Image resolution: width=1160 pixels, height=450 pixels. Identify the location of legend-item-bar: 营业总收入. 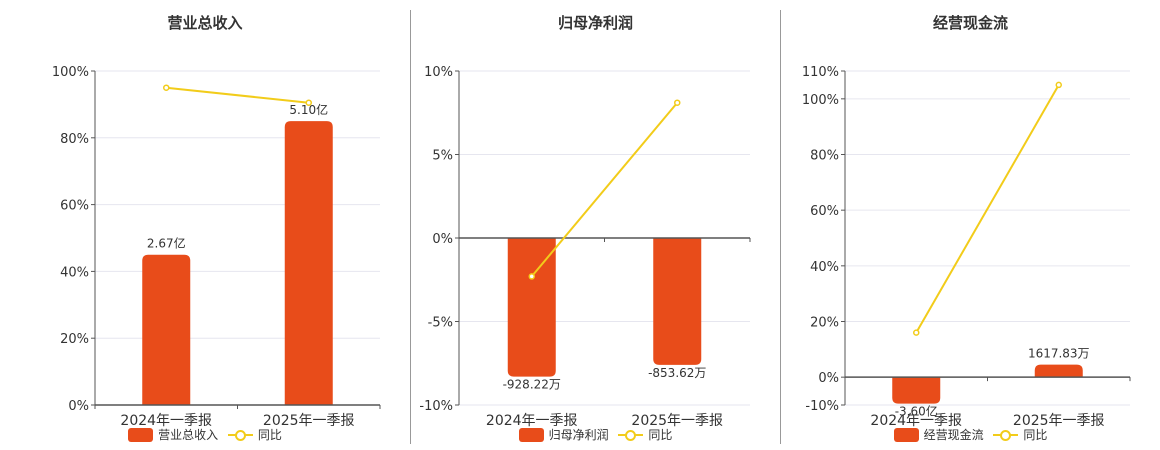
(173, 434).